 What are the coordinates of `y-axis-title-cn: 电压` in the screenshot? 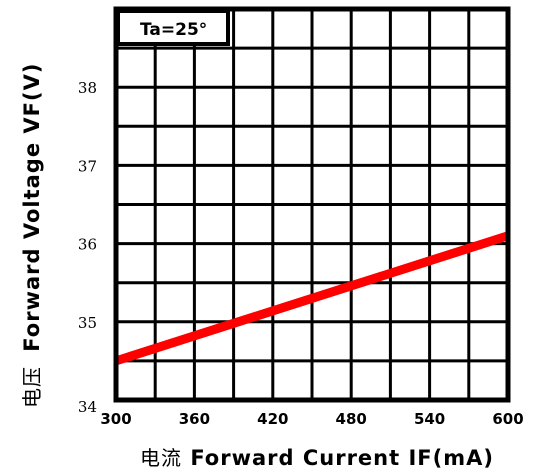 It's located at (32, 387).